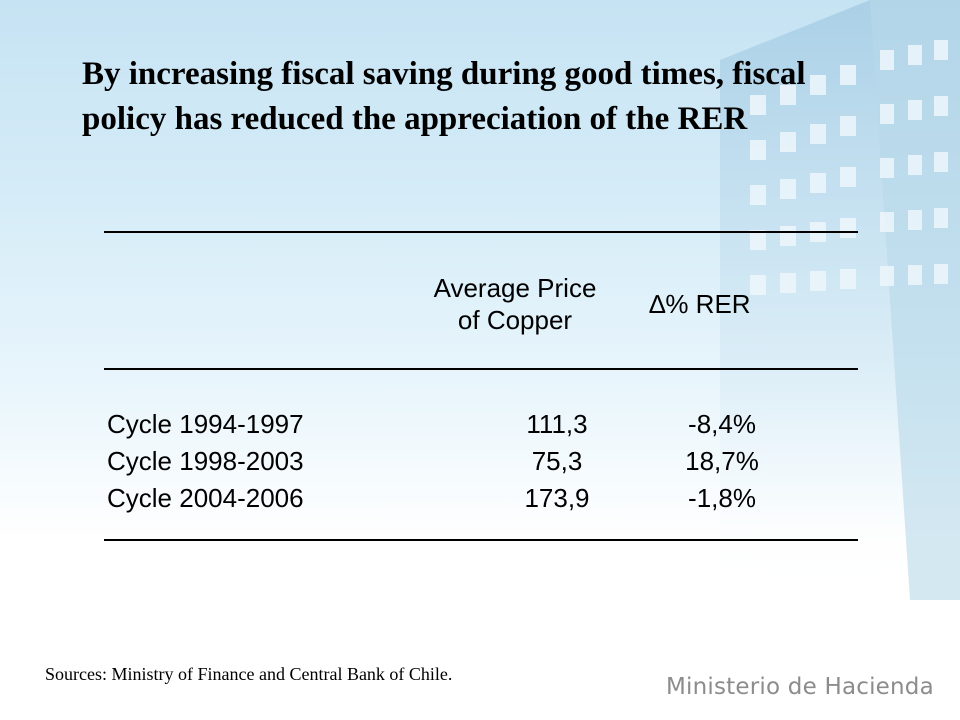  Describe the element at coordinates (722, 461) in the screenshot. I see `row-rer-change: 18,7%` at that location.